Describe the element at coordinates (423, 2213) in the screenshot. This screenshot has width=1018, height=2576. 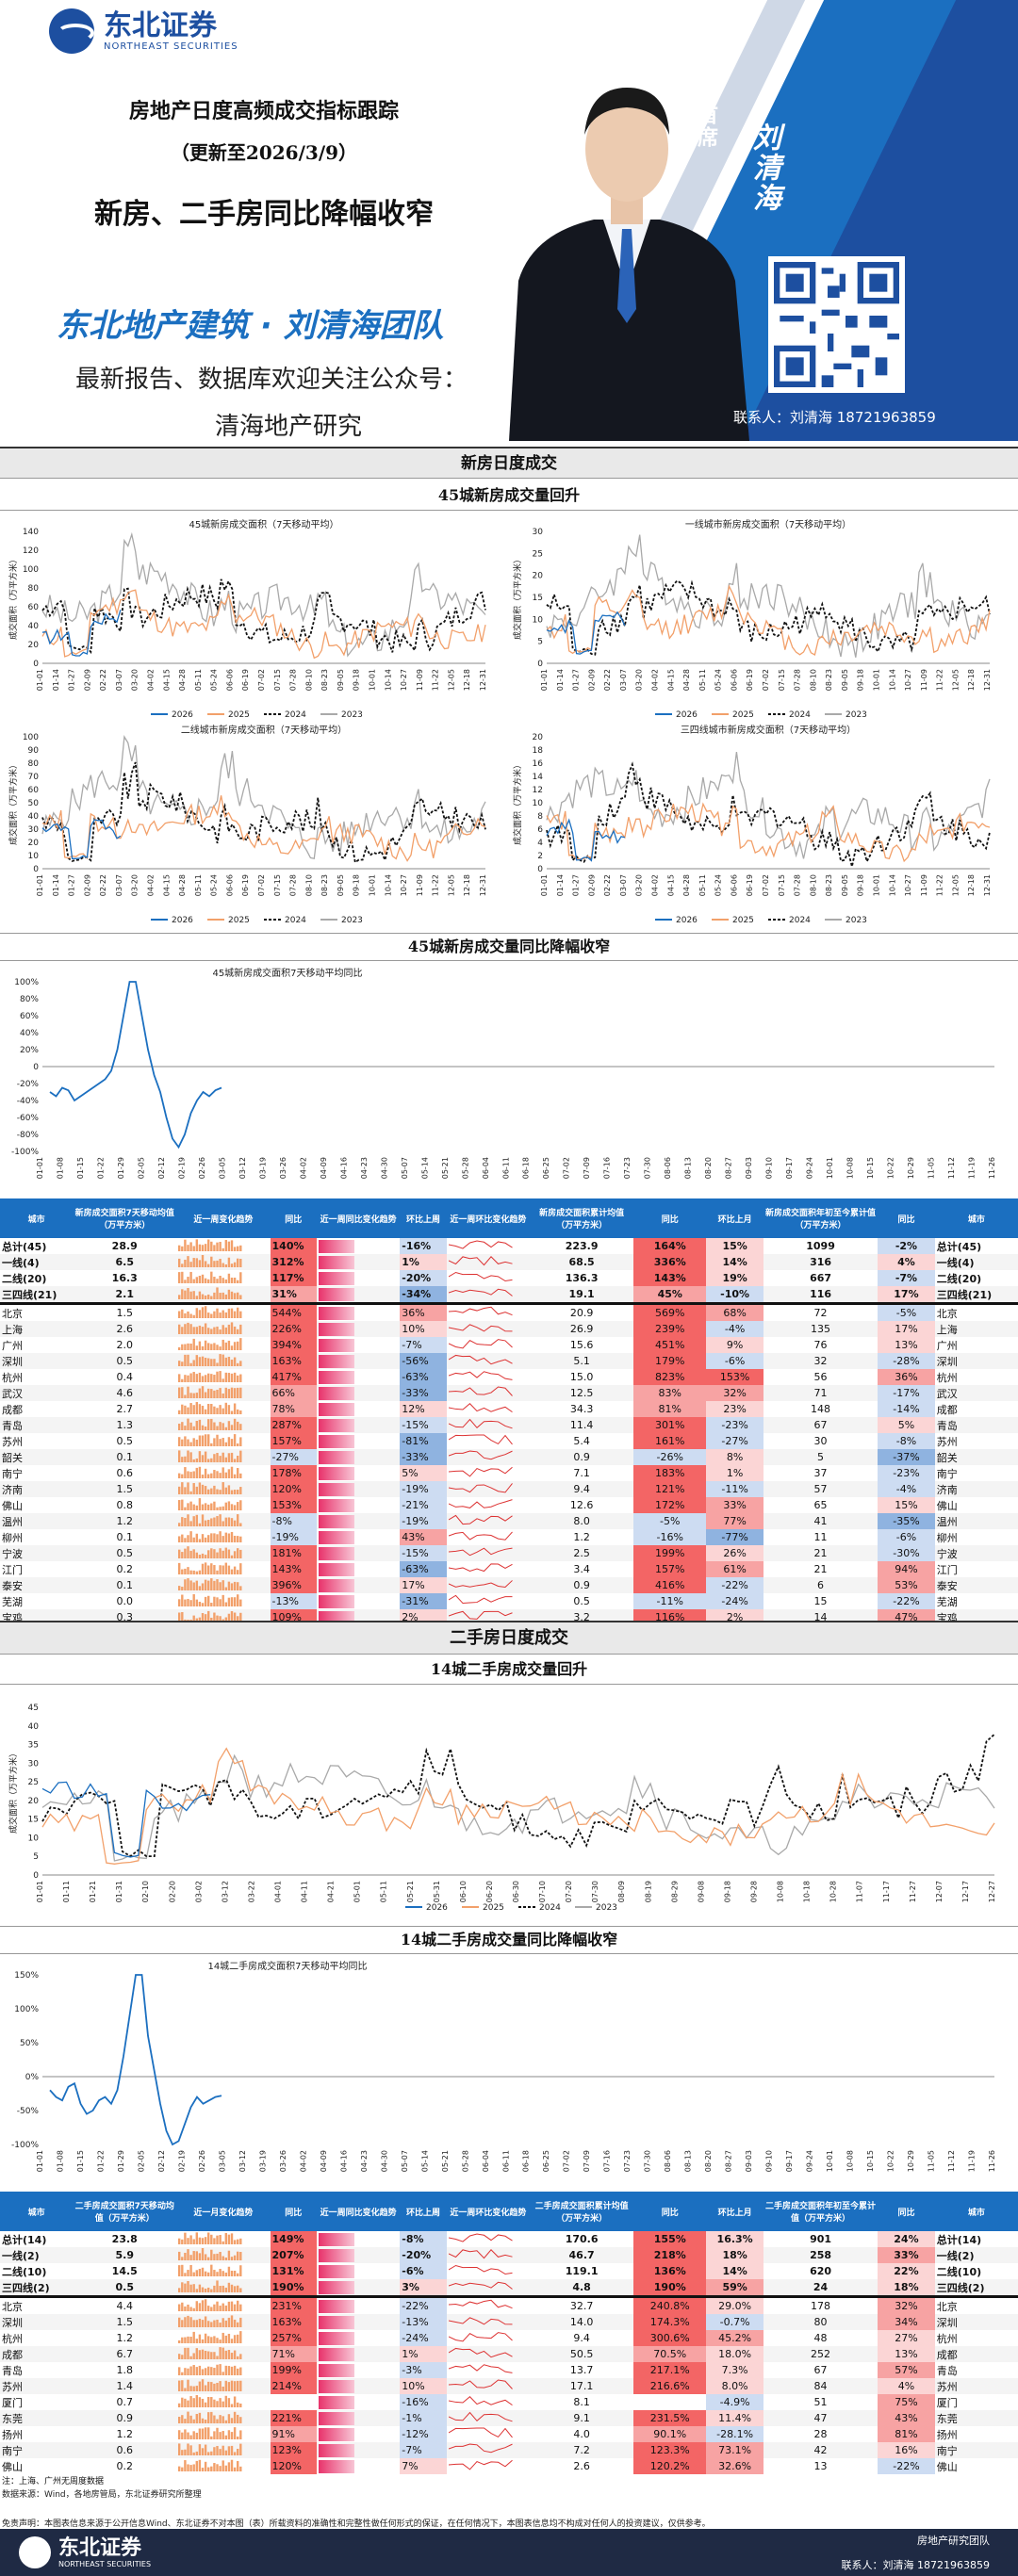
I see `column-header: 环比上周` at that location.